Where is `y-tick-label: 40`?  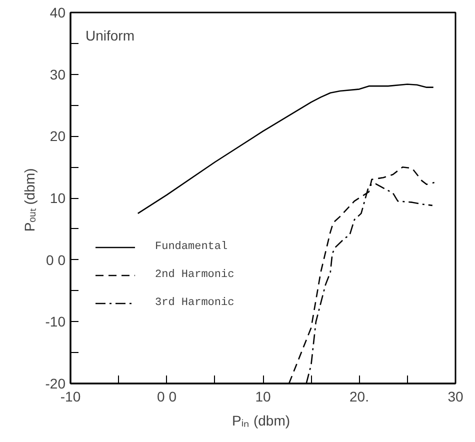 y-tick-label: 40 is located at coordinates (58, 12).